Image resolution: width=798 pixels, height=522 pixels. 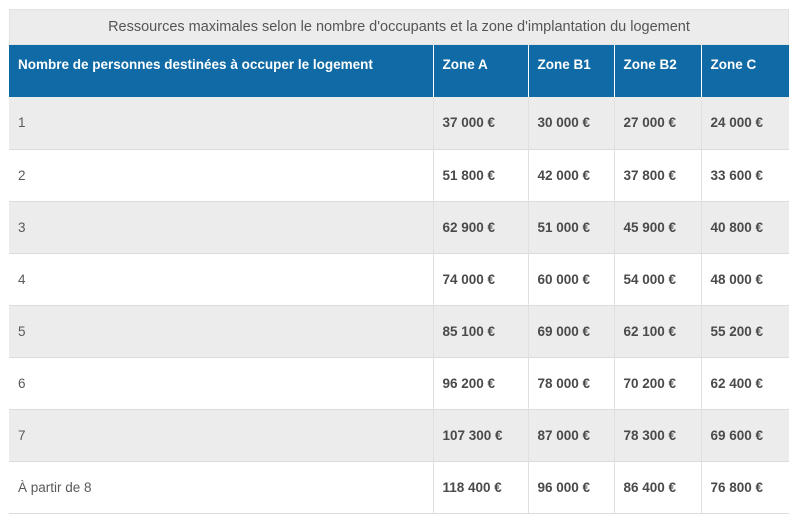 What do you see at coordinates (221, 227) in the screenshot?
I see `cell-occupants: 3` at bounding box center [221, 227].